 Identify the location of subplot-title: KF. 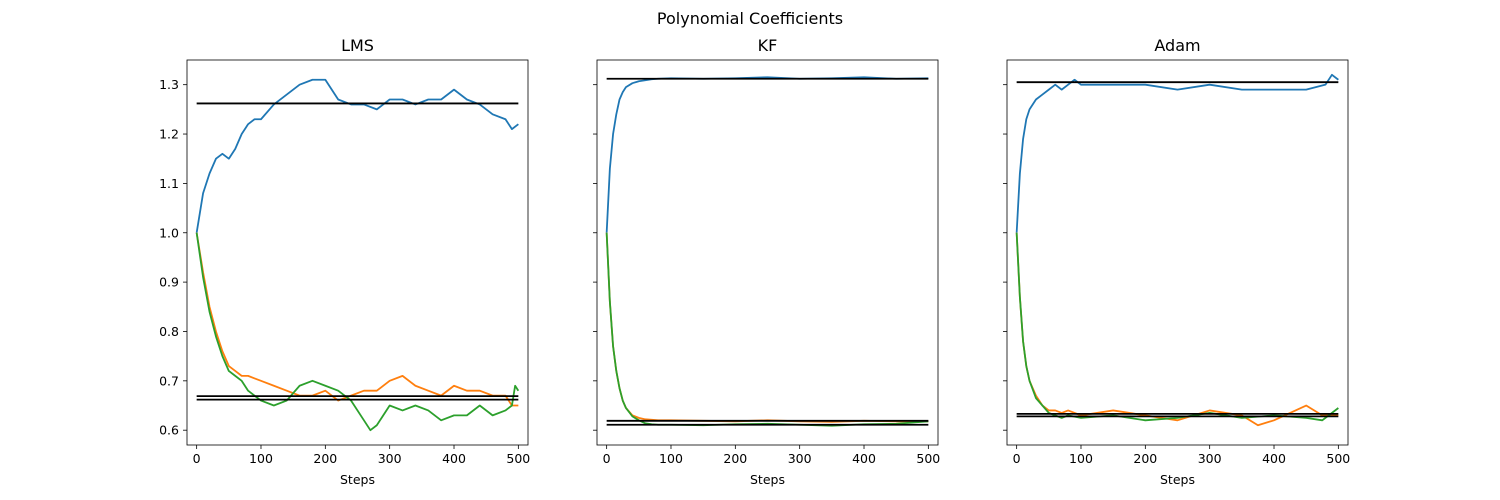
(768, 45).